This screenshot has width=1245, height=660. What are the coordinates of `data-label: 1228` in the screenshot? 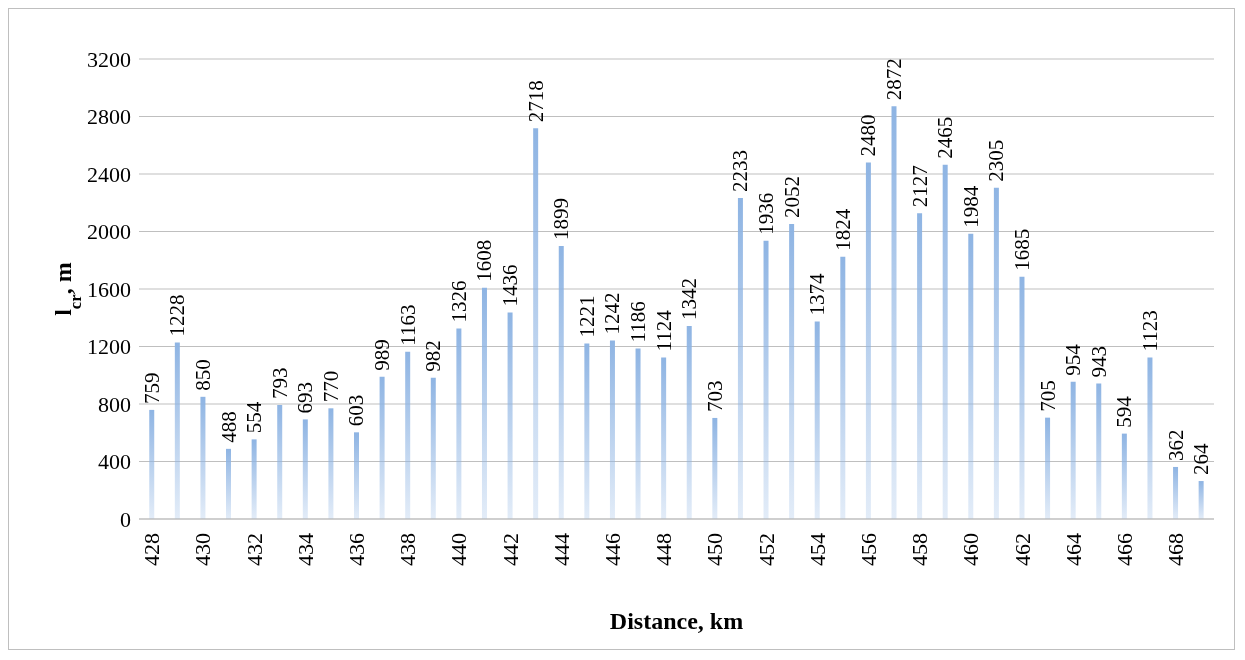 It's located at (177, 315).